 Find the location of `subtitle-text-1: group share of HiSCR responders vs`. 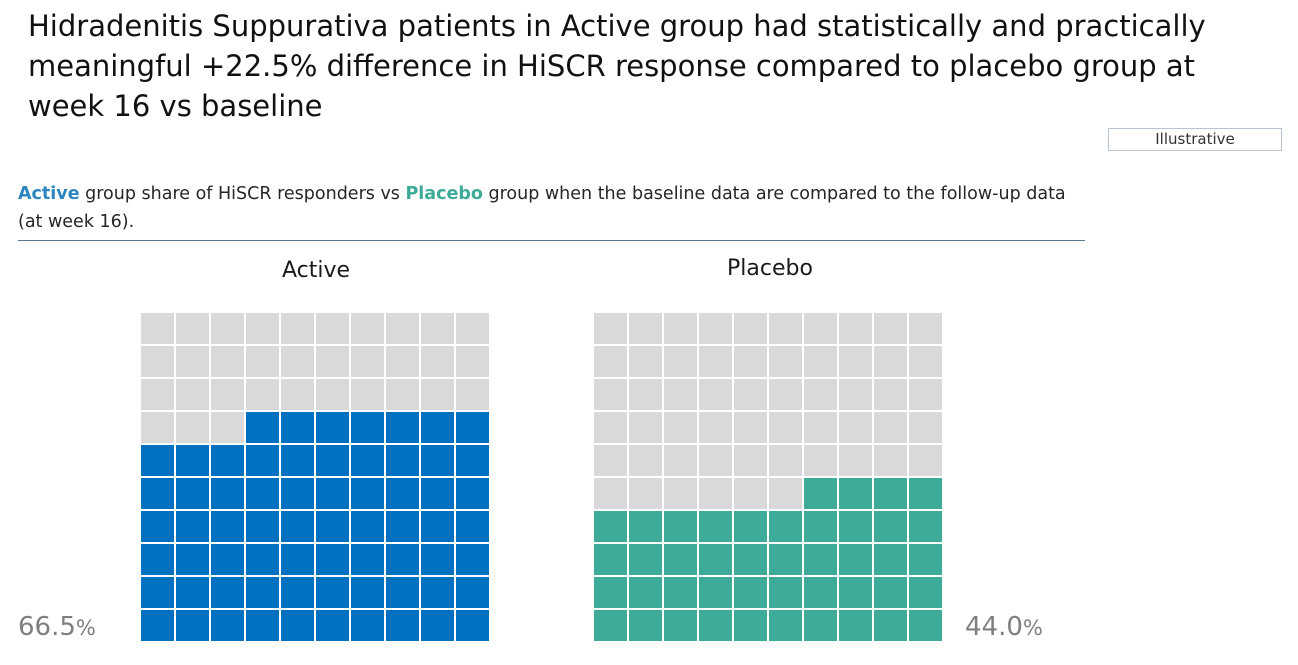

subtitle-text-1: group share of HiSCR responders vs is located at coordinates (242, 194).